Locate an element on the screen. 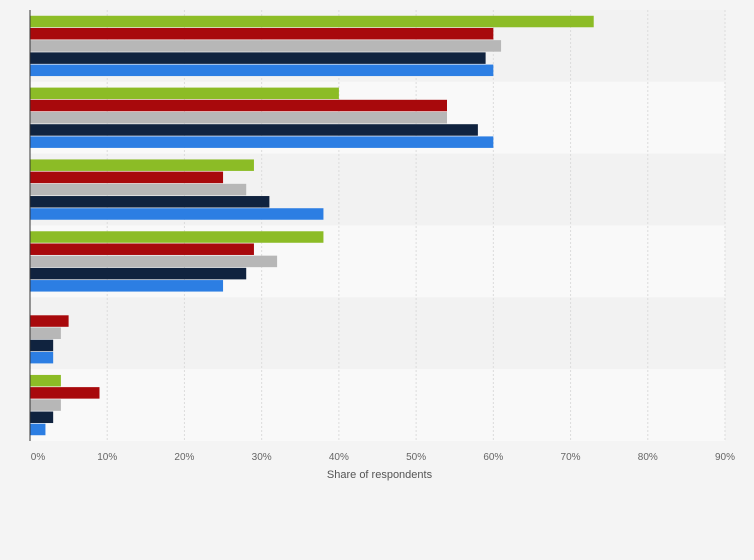 This screenshot has width=754, height=560. x-tick-label: 70% is located at coordinates (571, 457).